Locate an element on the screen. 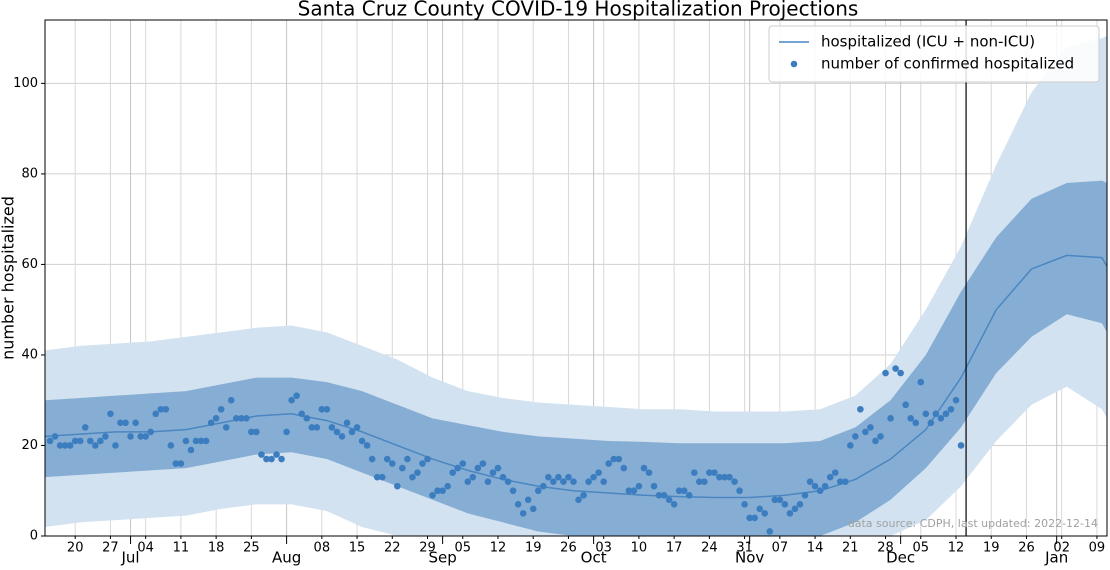  x-tick-label: 21 is located at coordinates (850, 548).